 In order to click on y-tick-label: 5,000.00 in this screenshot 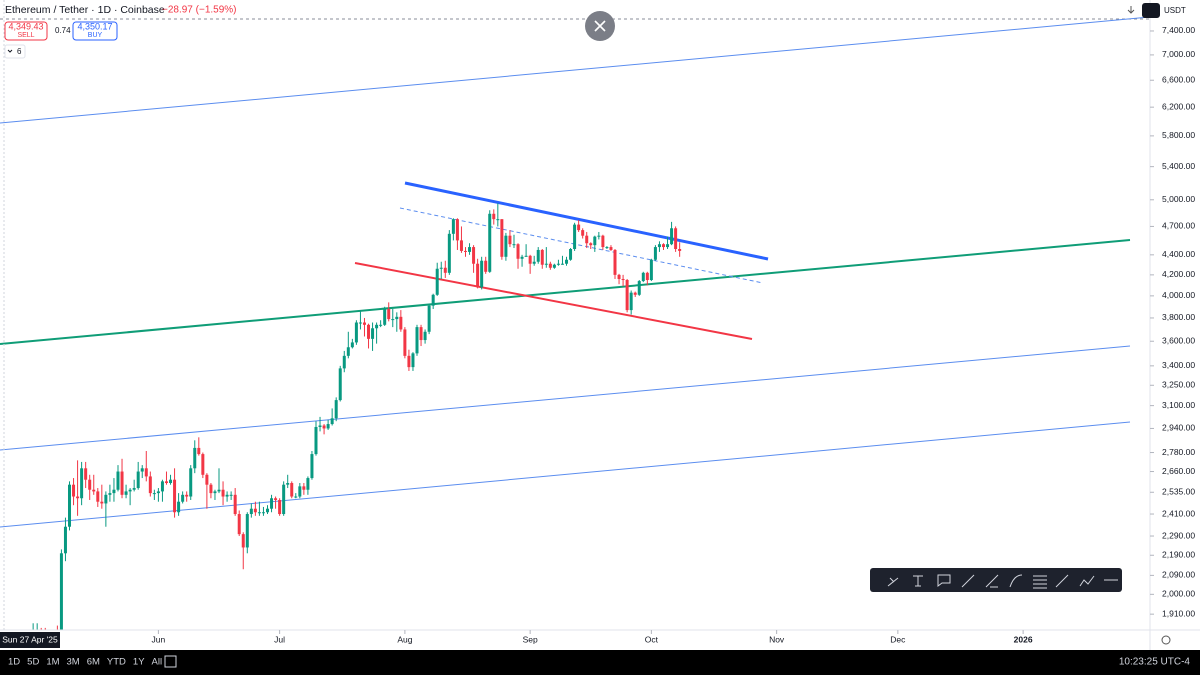, I will do `click(1178, 199)`.